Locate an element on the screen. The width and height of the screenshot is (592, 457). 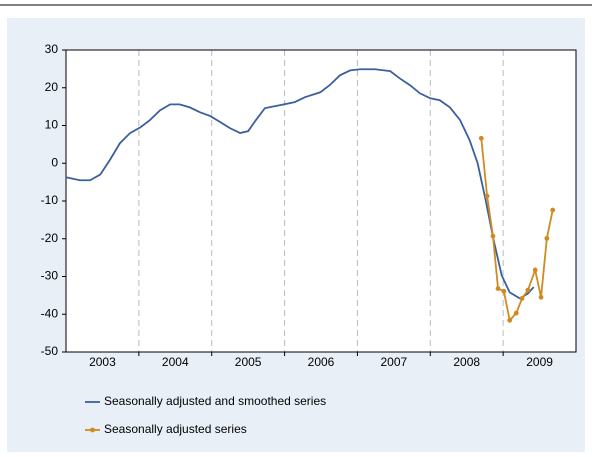
legend-label: Seasonally adjusted and smoothed series is located at coordinates (215, 401).